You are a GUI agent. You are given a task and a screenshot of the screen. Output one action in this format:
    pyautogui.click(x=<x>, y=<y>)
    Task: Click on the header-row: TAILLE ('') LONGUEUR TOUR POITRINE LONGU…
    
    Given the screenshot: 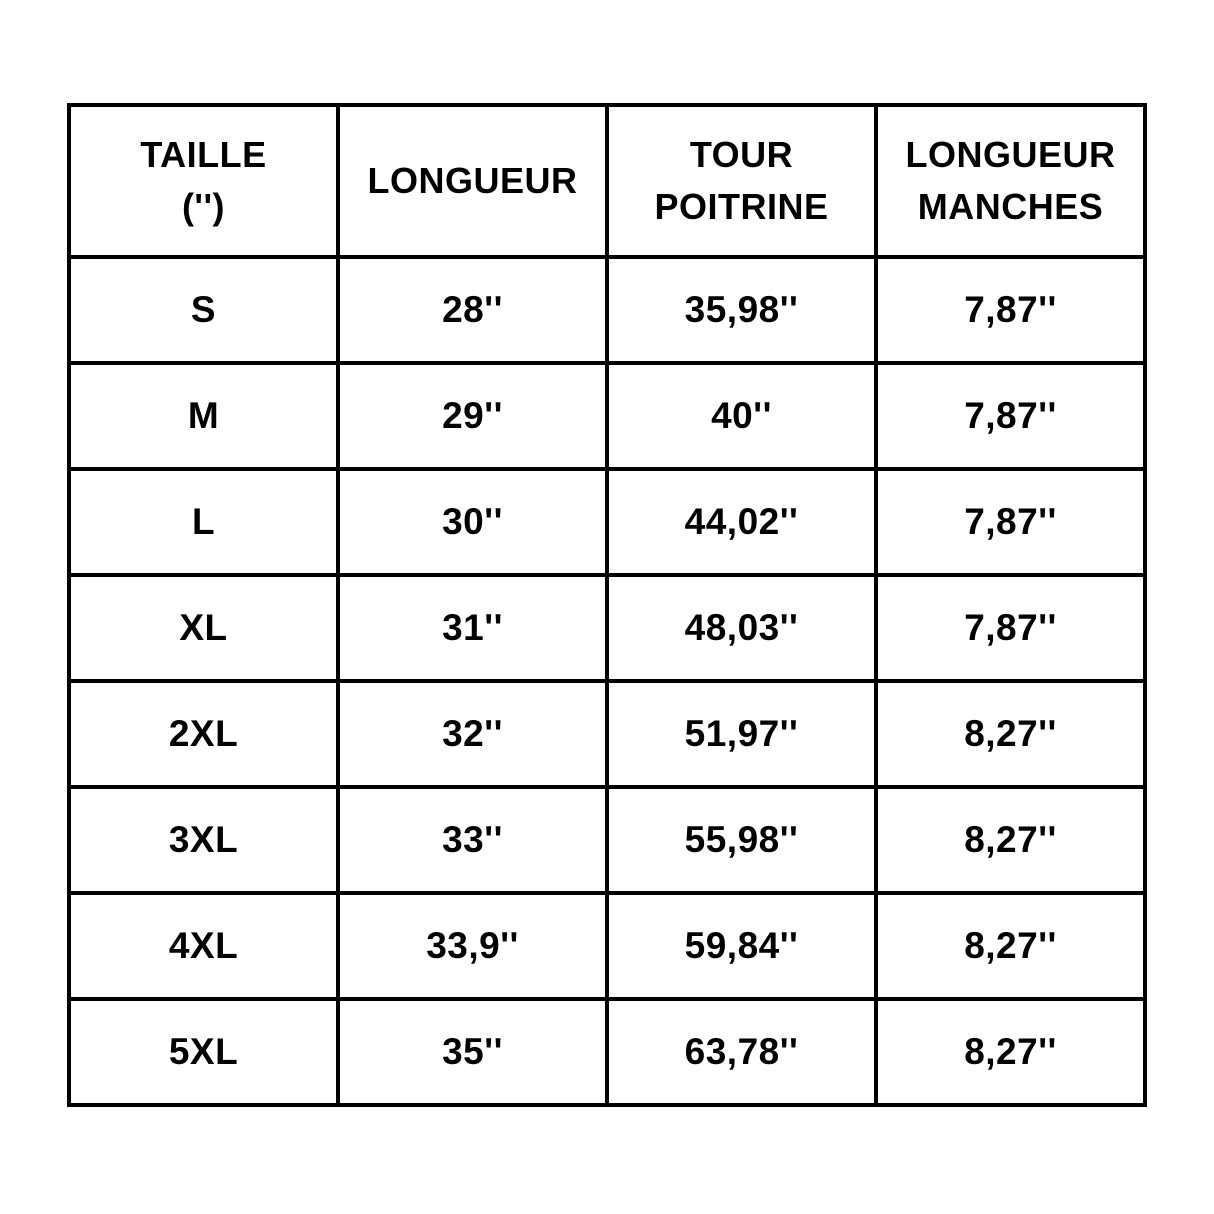 What is the action you would take?
    pyautogui.click(x=607, y=181)
    